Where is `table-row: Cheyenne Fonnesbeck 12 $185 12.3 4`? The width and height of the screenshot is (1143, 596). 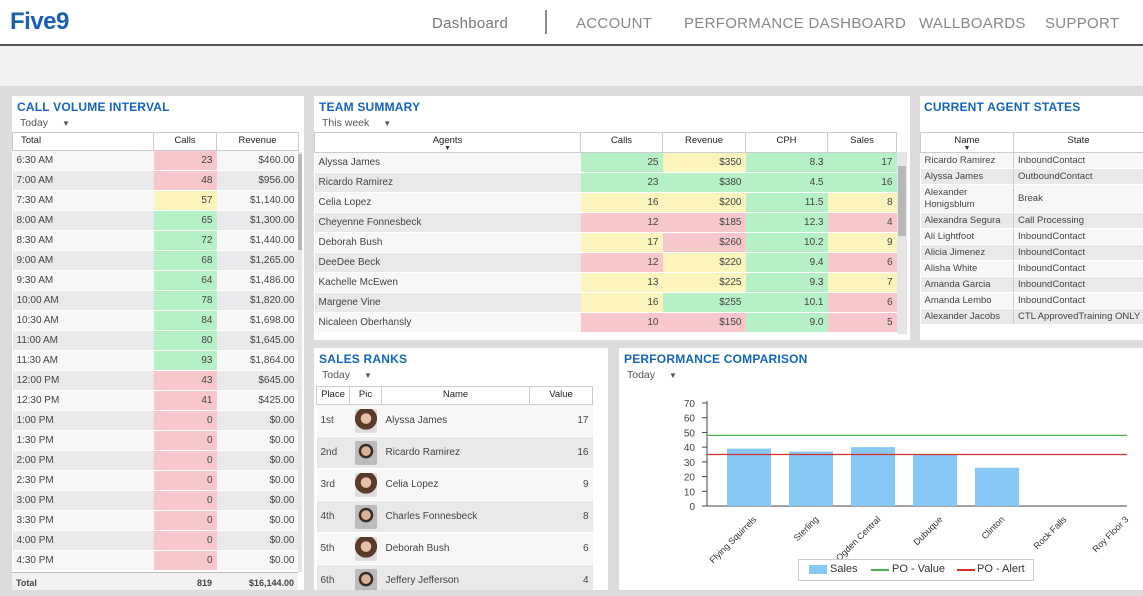
table-row: Cheyenne Fonnesbeck 12 $185 12.3 4 is located at coordinates (605, 222).